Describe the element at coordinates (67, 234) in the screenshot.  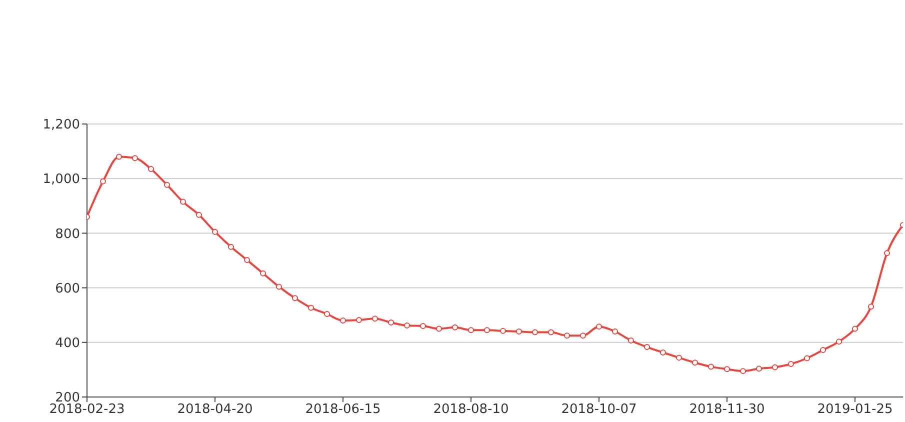
I see `y-tick-label: 800` at that location.